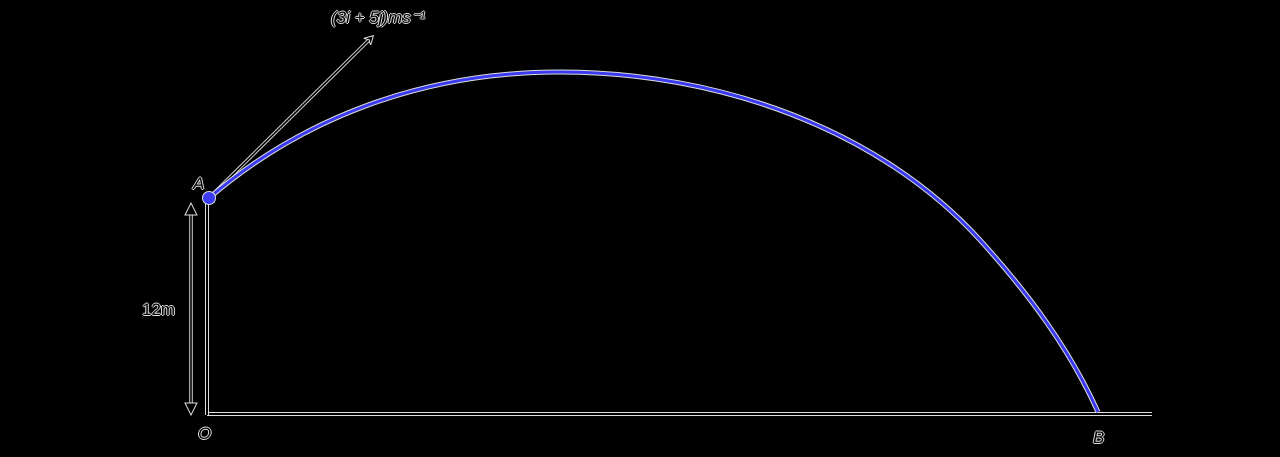 This screenshot has width=1280, height=457. Describe the element at coordinates (209, 198) in the screenshot. I see `point-a-marker` at that location.